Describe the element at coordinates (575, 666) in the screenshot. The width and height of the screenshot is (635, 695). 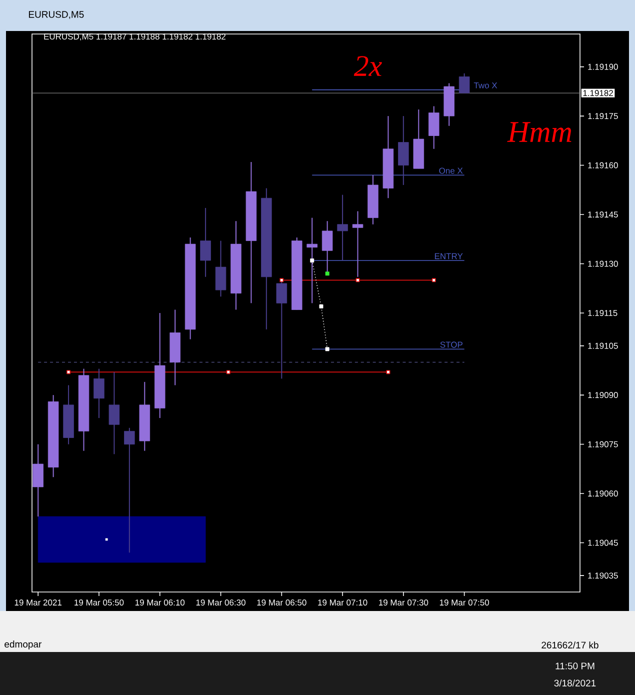
I see `text: 11:50 PM` at that location.